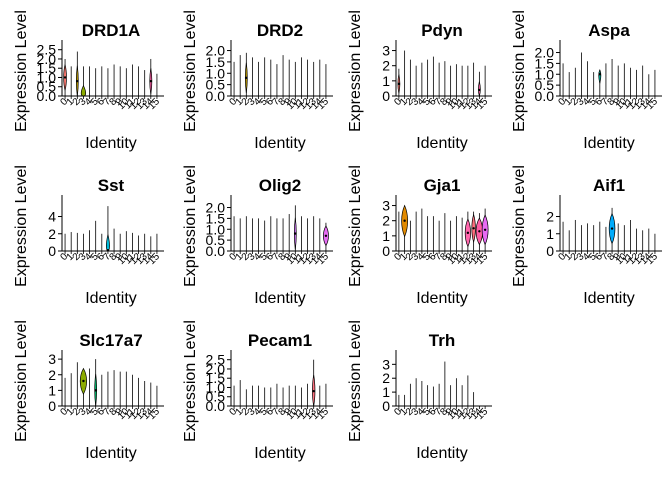 The width and height of the screenshot is (672, 480). What do you see at coordinates (280, 30) in the screenshot?
I see `panel-title: DRD2` at bounding box center [280, 30].